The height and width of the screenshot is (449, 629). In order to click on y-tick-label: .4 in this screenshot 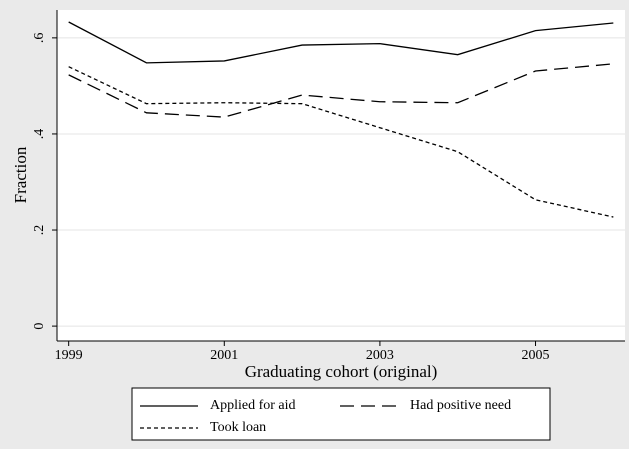, I will do `click(39, 134)`.